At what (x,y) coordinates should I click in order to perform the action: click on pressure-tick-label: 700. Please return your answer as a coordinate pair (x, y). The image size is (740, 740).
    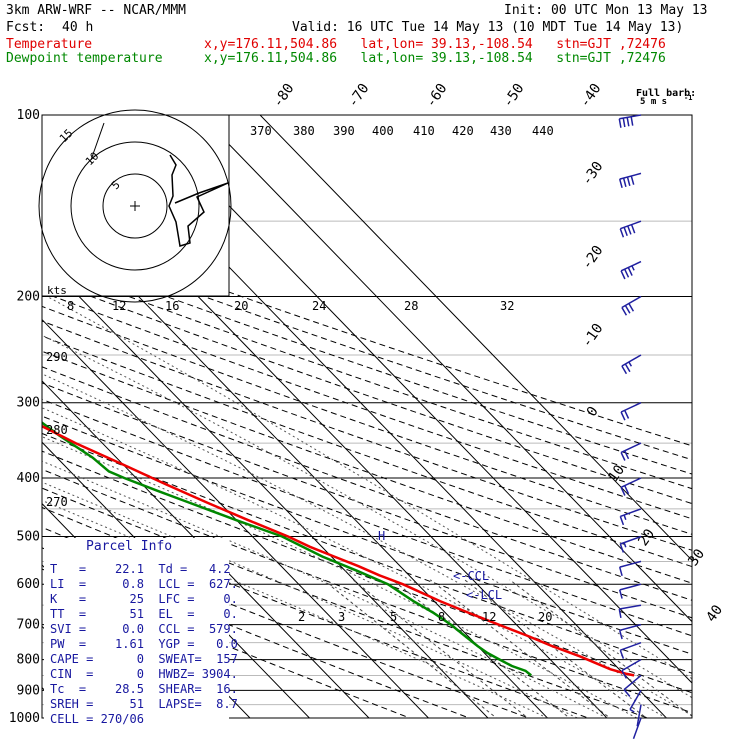
    Looking at the image, I should click on (28, 625).